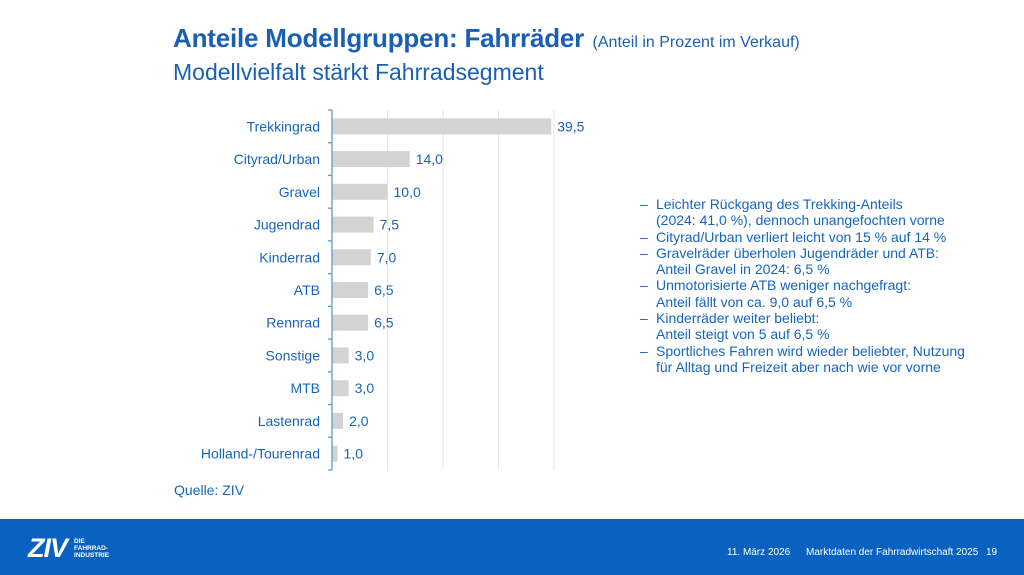  Describe the element at coordinates (289, 257) in the screenshot. I see `category-label: Kinderrad` at that location.